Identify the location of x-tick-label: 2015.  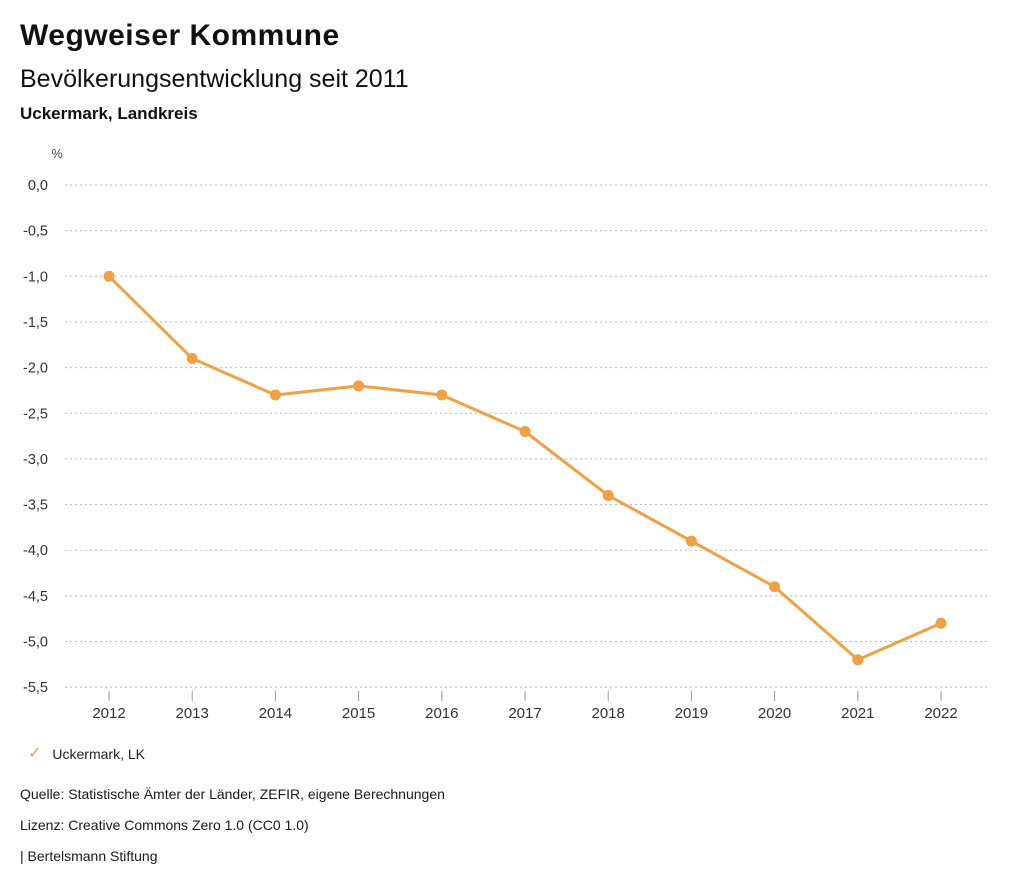
(358, 713).